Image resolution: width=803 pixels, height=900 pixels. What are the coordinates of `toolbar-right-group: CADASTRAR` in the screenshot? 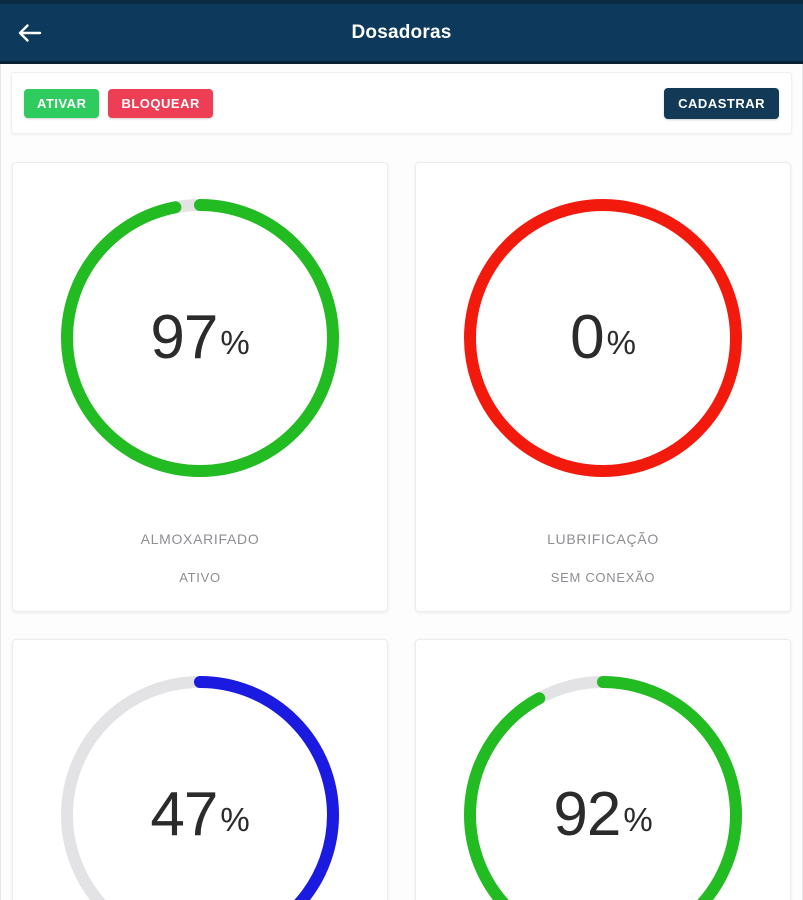 It's located at (721, 103).